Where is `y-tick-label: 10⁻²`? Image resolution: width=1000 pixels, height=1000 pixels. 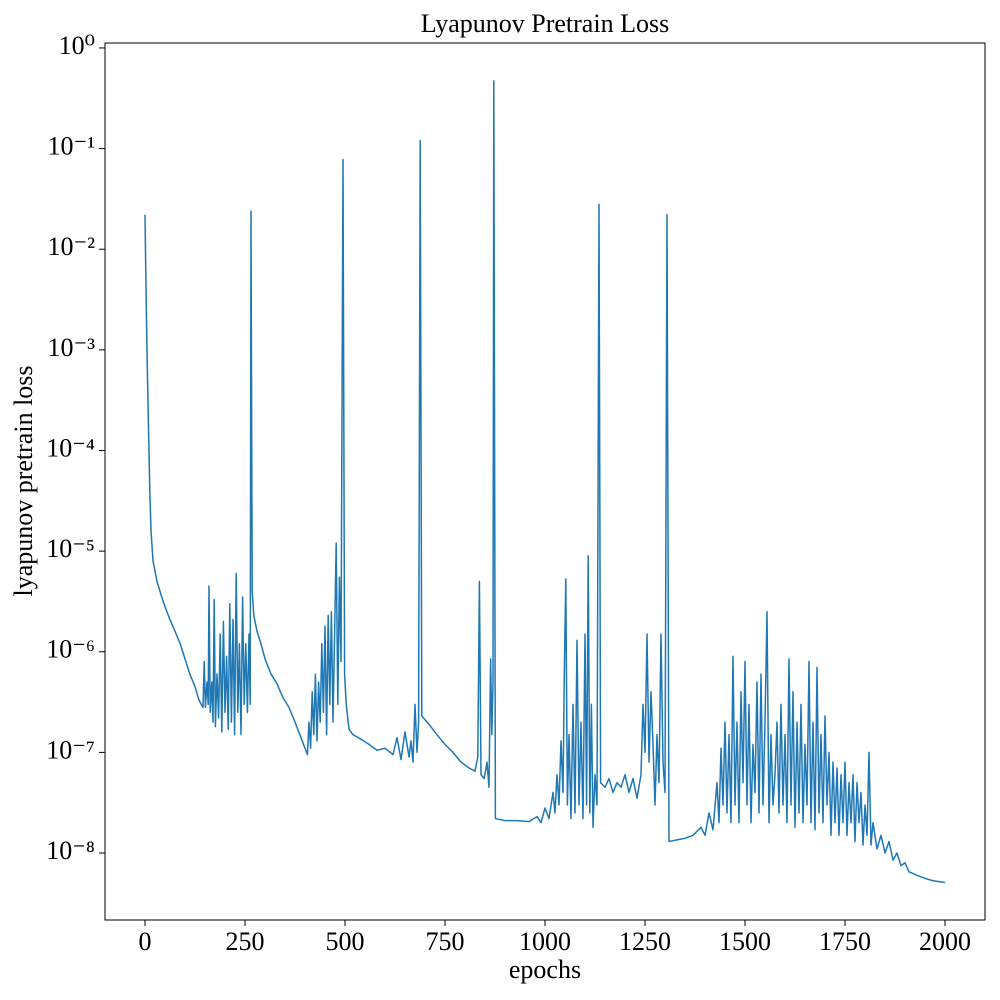 y-tick-label: 10⁻² is located at coordinates (71, 246).